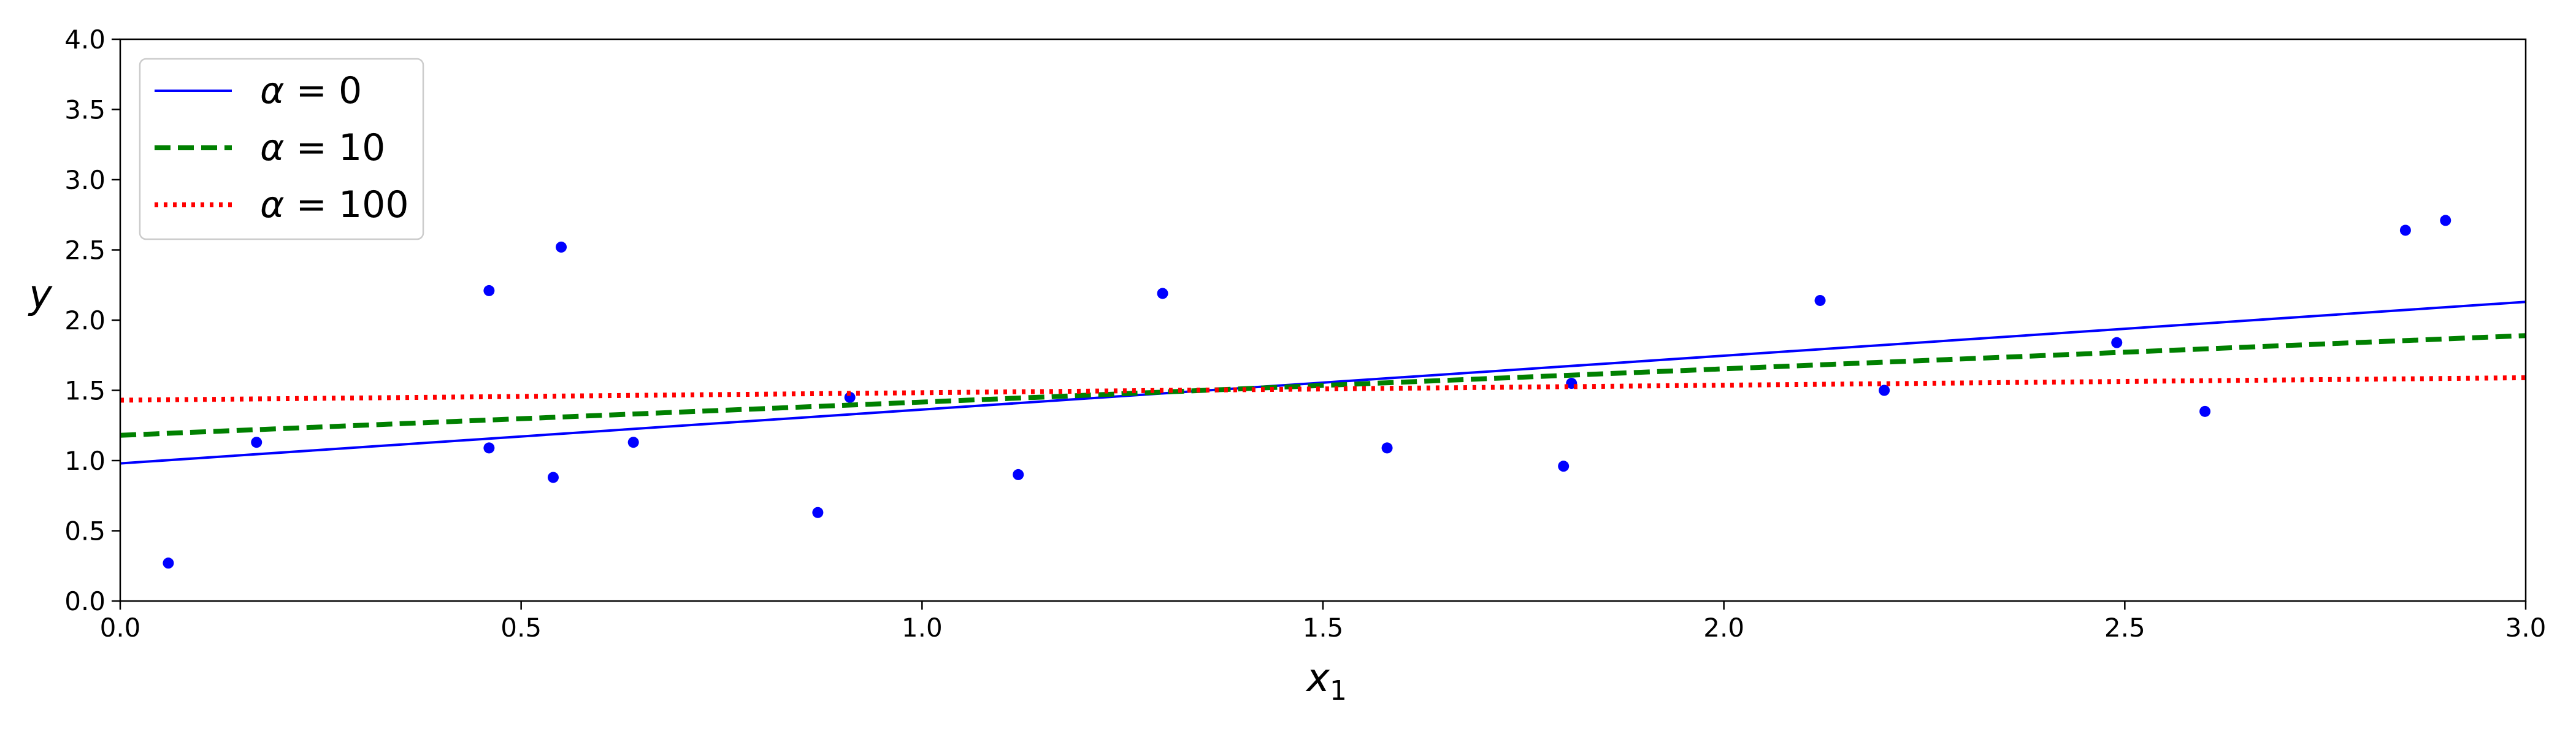 The width and height of the screenshot is (2576, 739). Describe the element at coordinates (347, 205) in the screenshot. I see `legend-label-value: = 100` at that location.